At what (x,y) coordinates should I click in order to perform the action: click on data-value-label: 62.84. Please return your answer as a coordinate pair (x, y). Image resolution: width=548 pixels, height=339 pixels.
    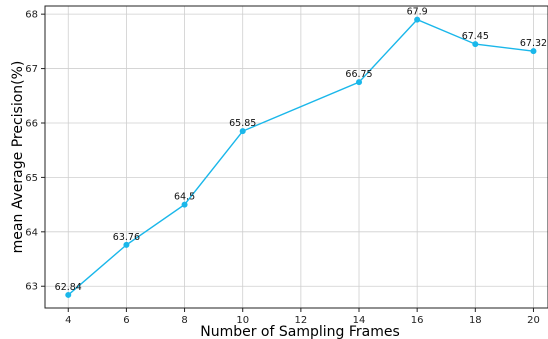
    Looking at the image, I should click on (68, 287).